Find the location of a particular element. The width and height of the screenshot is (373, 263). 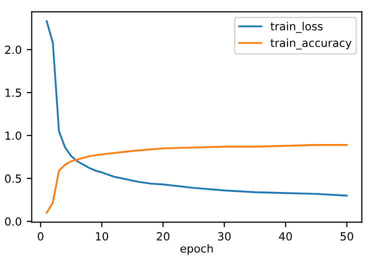

x-tick-label: 20 is located at coordinates (163, 236).